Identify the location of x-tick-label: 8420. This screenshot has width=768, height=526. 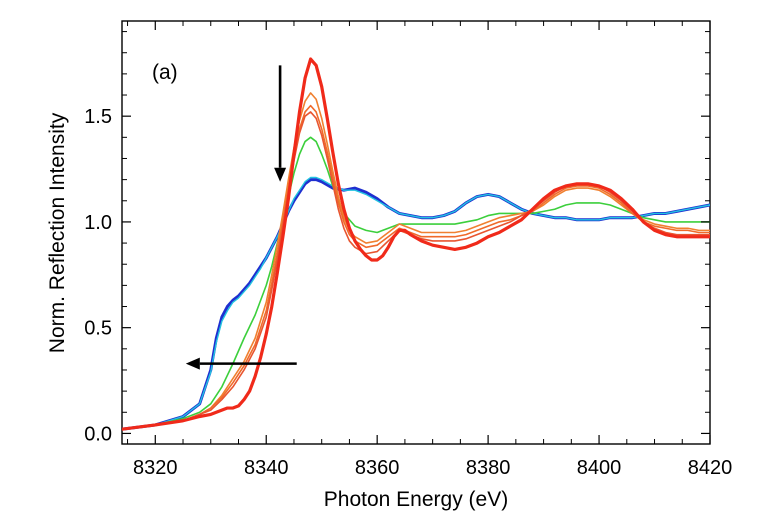
(710, 468).